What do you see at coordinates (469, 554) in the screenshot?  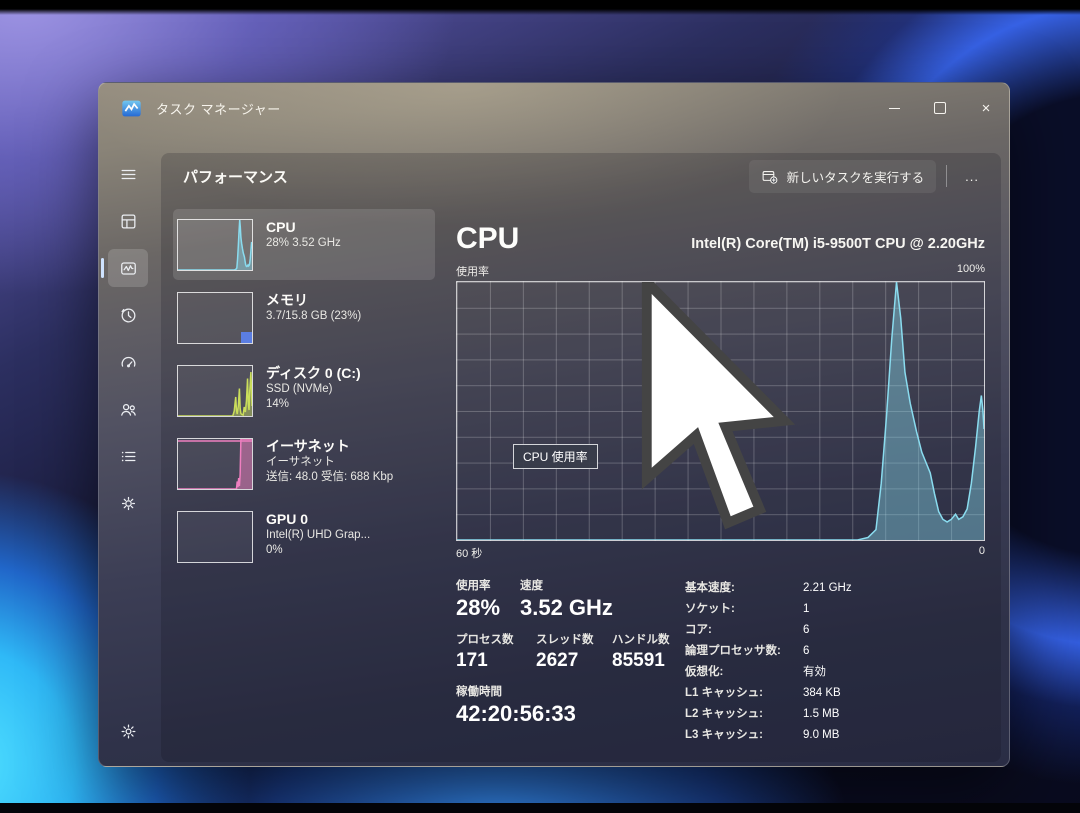 I see `x-range-label: 60 秒` at bounding box center [469, 554].